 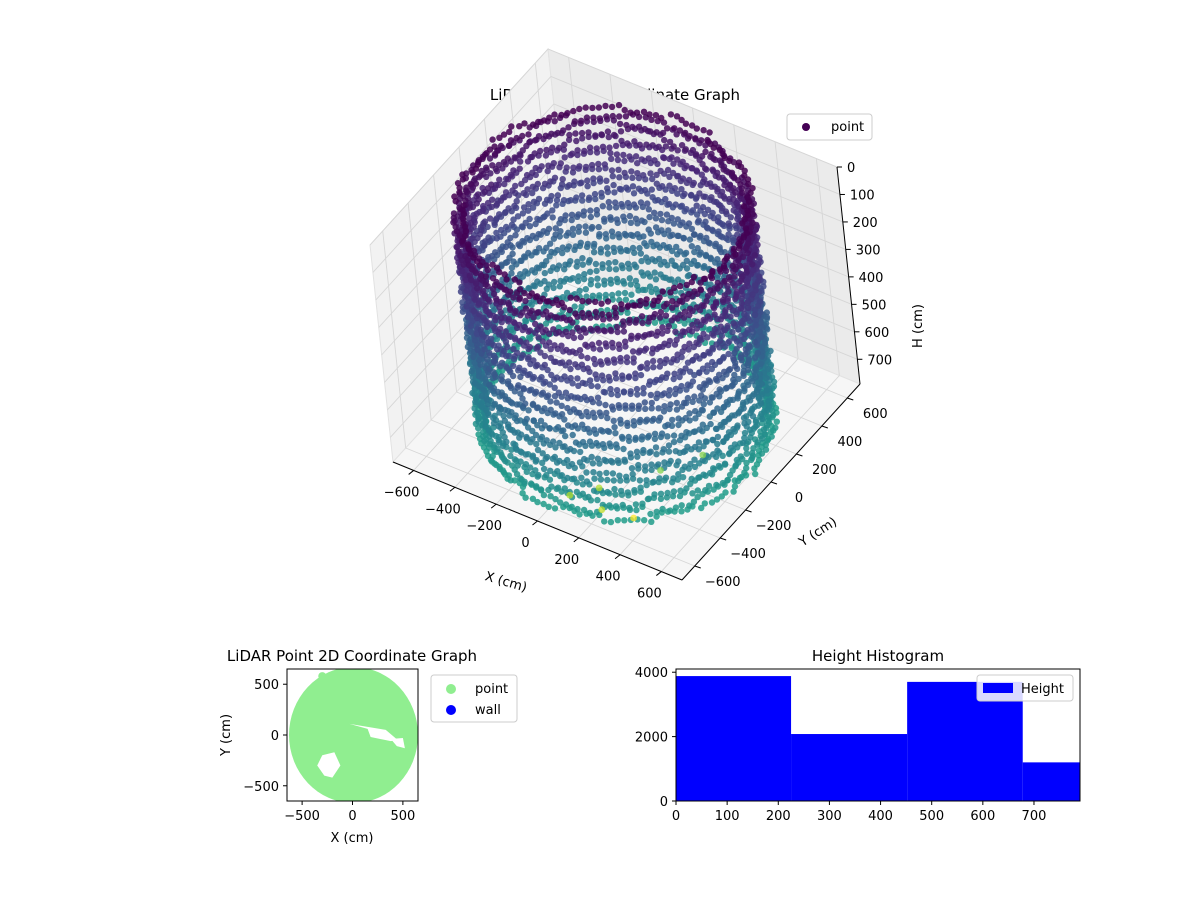 What do you see at coordinates (723, 582) in the screenshot?
I see `y-tick-label: −600` at bounding box center [723, 582].